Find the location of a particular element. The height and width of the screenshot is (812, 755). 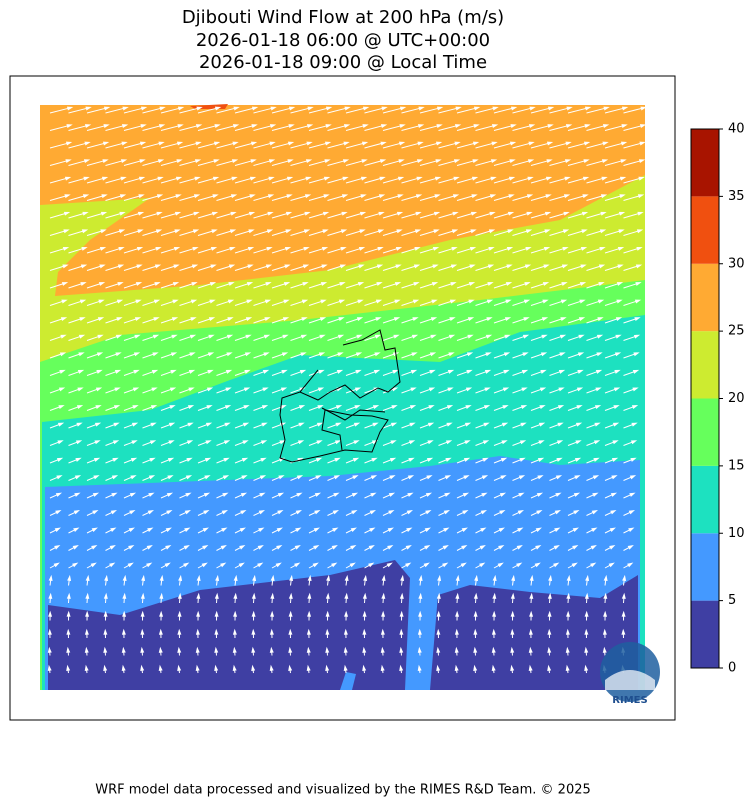

colorbar-tick-label: 0 is located at coordinates (732, 668).